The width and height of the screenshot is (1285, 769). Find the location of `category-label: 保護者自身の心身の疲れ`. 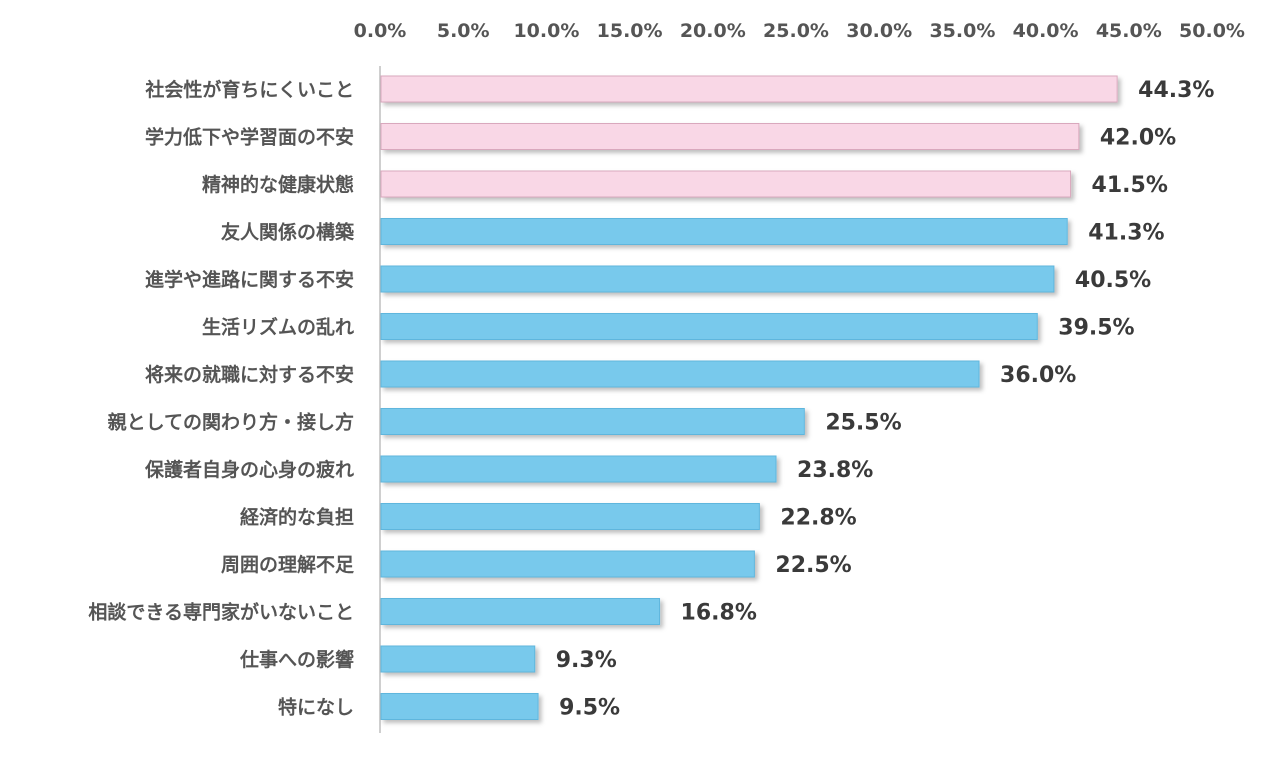

category-label: 保護者自身の心身の疲れ is located at coordinates (249, 469).